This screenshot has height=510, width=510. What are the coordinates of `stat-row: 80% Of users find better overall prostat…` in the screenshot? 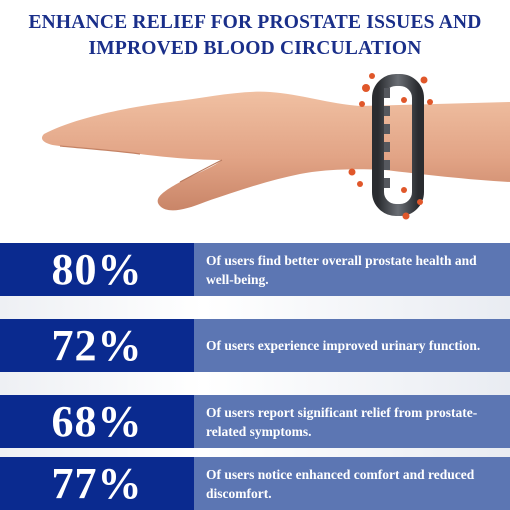 It's located at (255, 269).